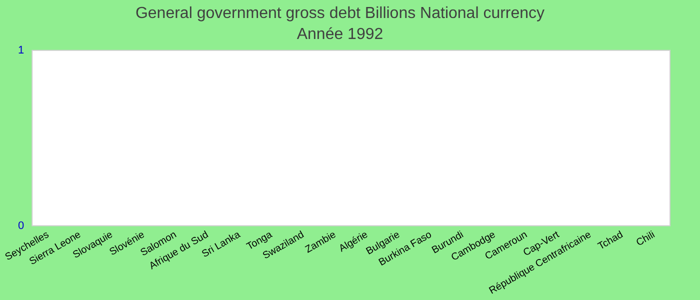  Describe the element at coordinates (21, 50) in the screenshot. I see `y-tick-label: 1` at that location.